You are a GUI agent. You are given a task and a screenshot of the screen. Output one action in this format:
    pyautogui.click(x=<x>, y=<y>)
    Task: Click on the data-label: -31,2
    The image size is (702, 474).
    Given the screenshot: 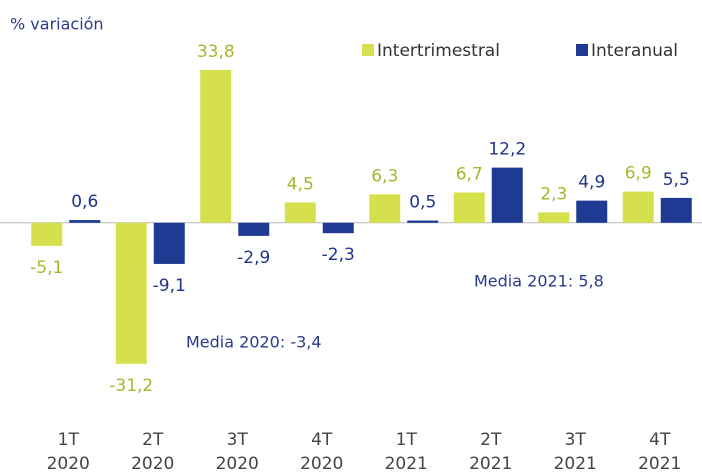 What is the action you would take?
    pyautogui.click(x=131, y=386)
    